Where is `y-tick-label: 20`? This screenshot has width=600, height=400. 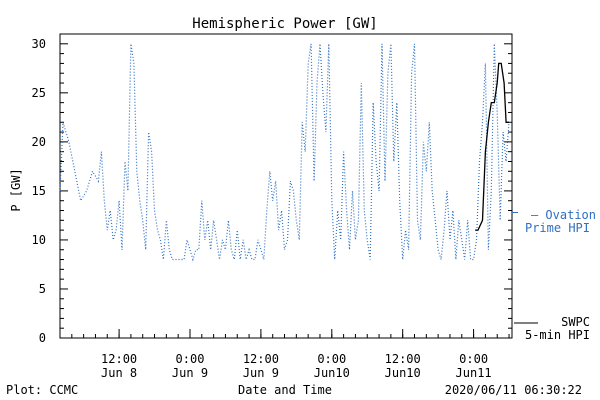
y-tick-label: 20 is located at coordinates (39, 142).